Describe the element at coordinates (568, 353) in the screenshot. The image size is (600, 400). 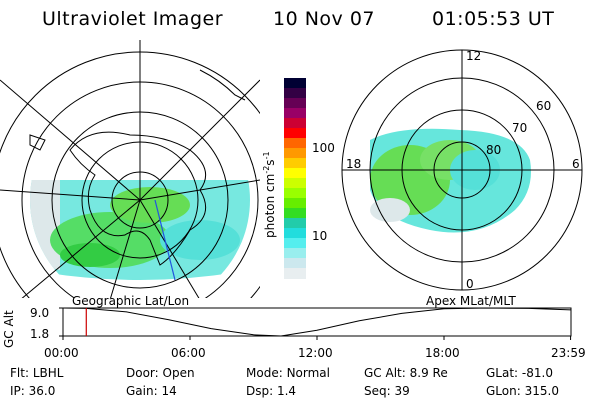
I see `xtick-2359: 23:59` at that location.